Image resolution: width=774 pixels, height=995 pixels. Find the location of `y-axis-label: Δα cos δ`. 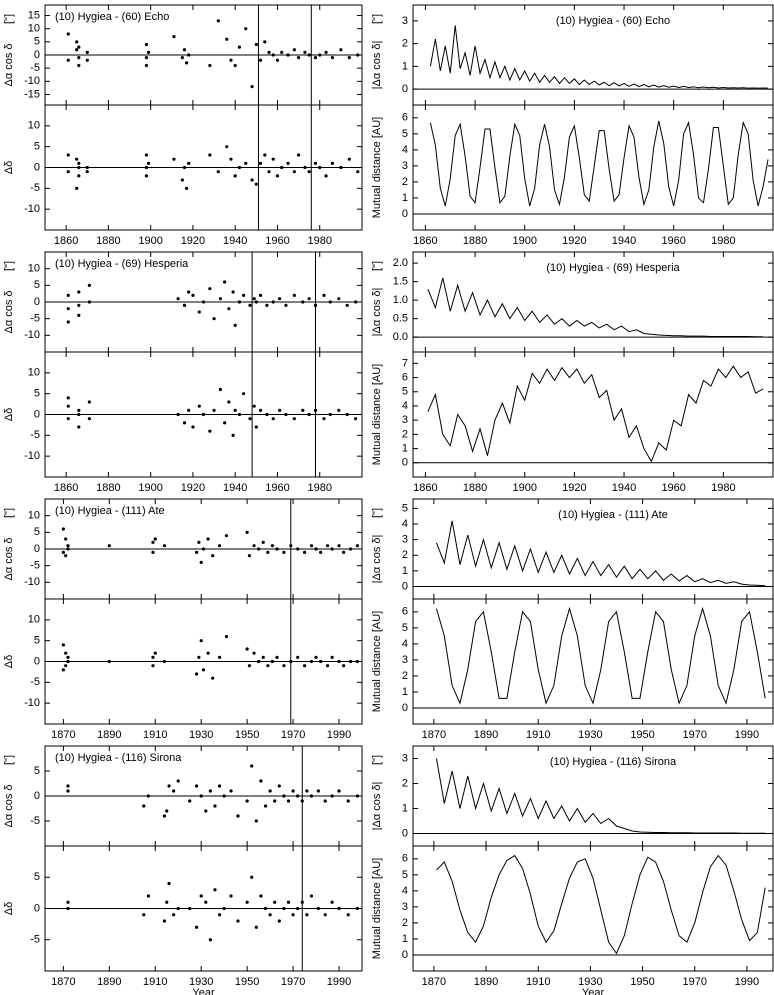

y-axis-label: Δα cos δ is located at coordinates (9, 558).